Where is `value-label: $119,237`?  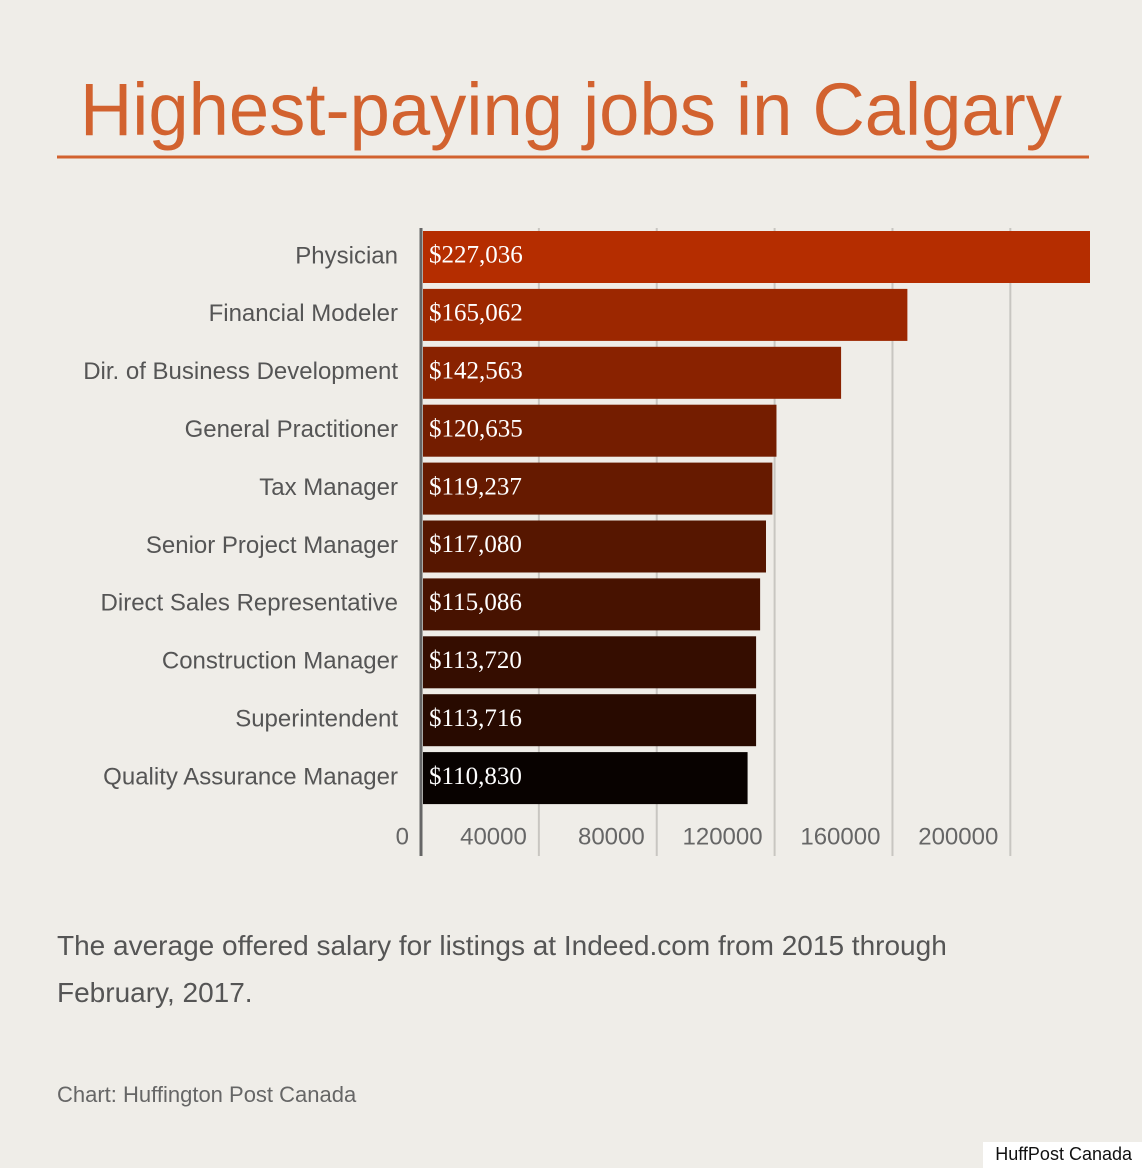
value-label: $119,237 is located at coordinates (475, 486).